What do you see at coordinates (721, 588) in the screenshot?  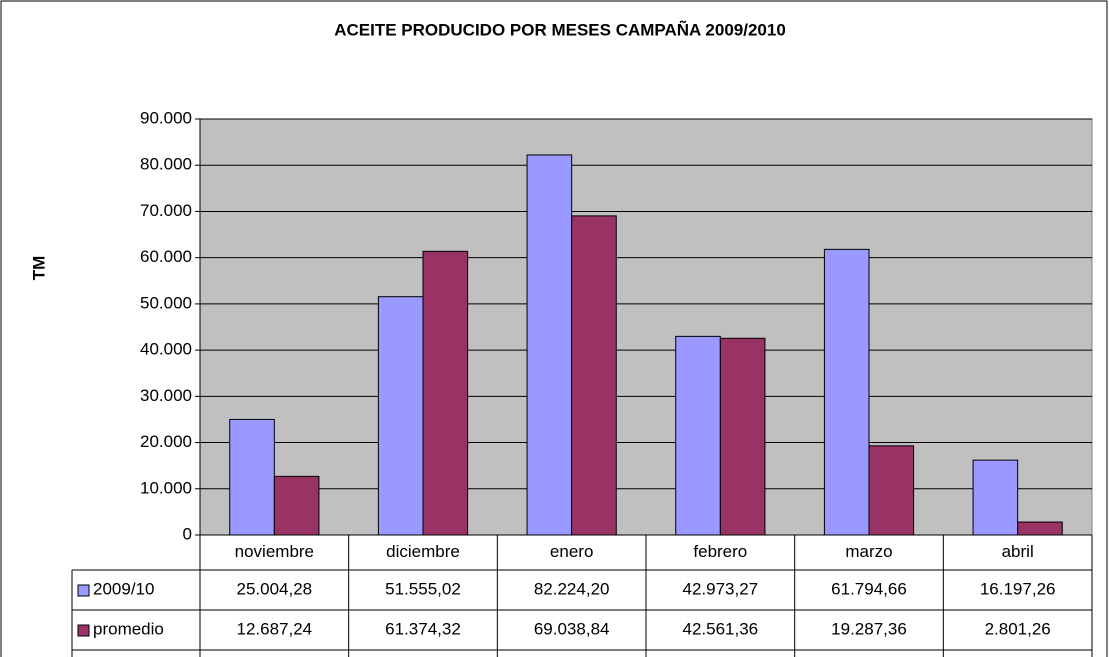 I see `data-label: 42.973,27` at bounding box center [721, 588].